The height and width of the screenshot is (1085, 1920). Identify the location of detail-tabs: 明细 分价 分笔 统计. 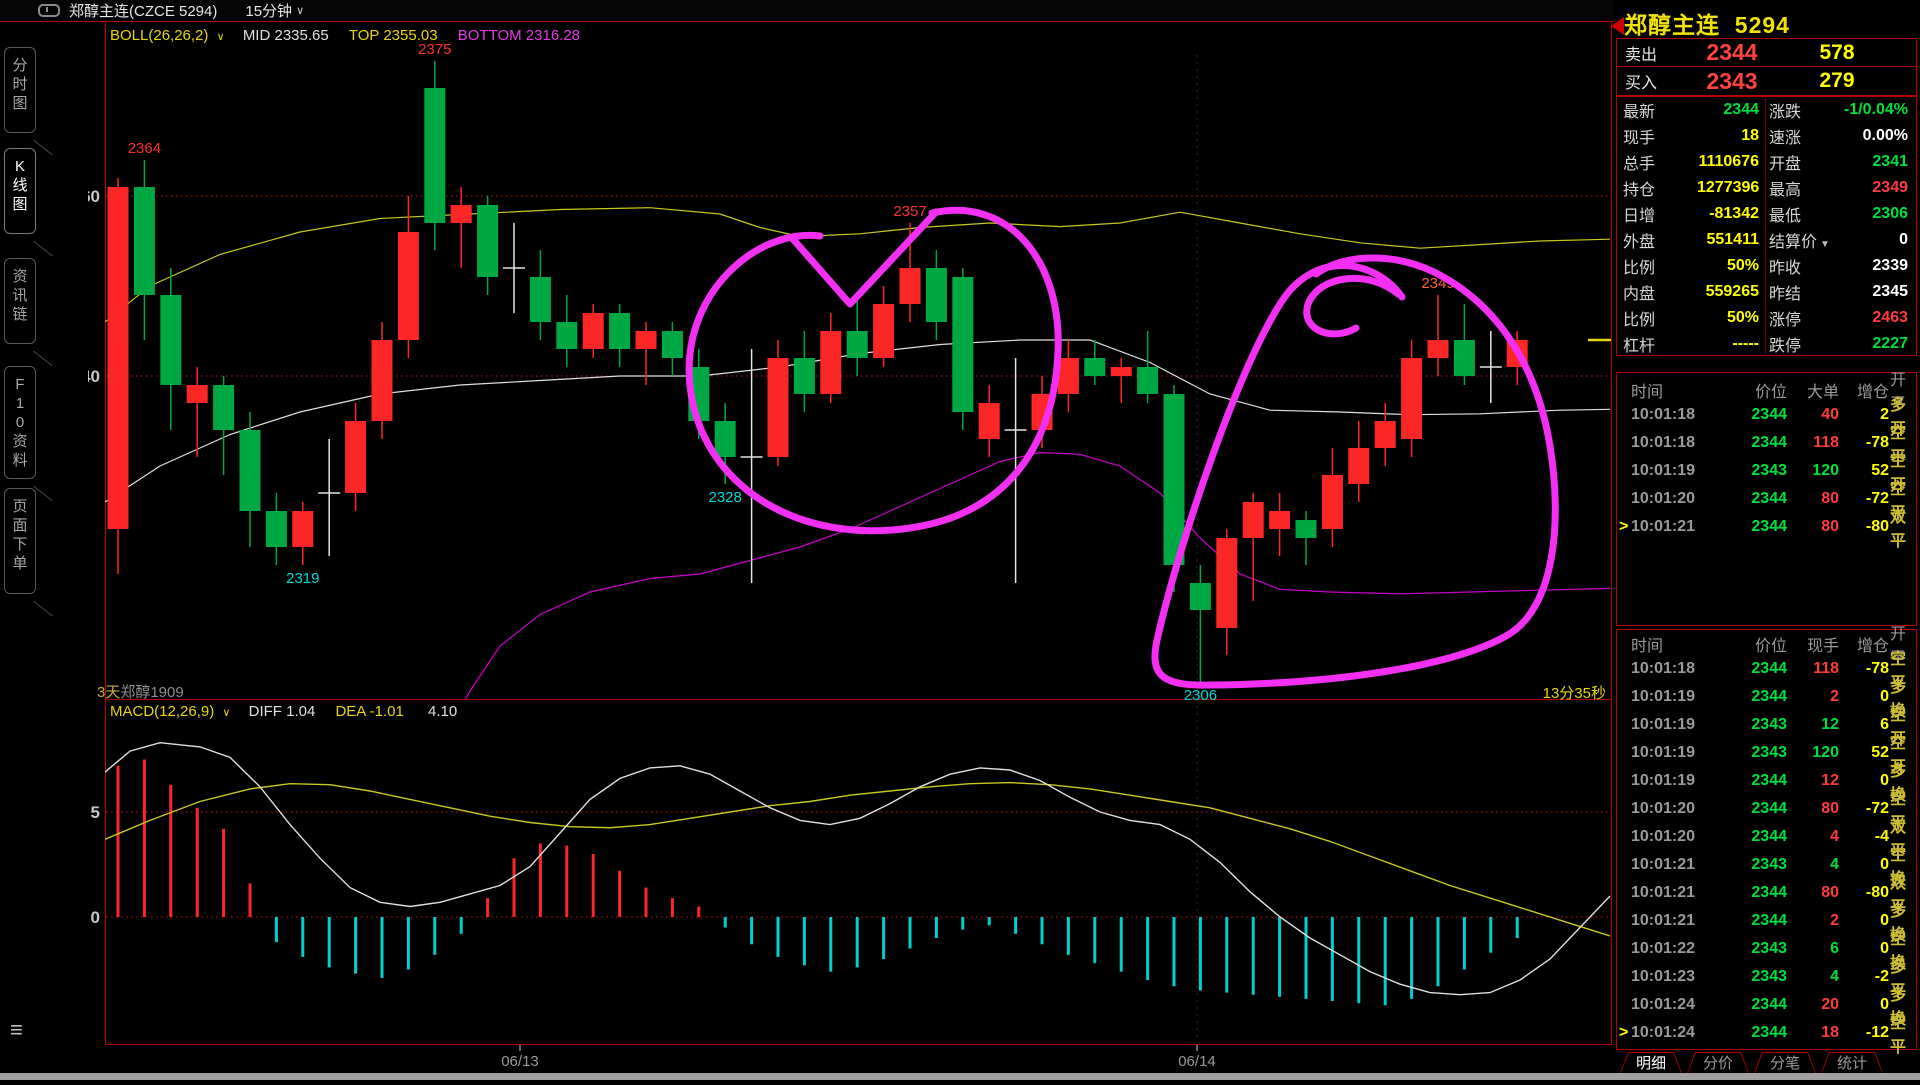
(1766, 1064).